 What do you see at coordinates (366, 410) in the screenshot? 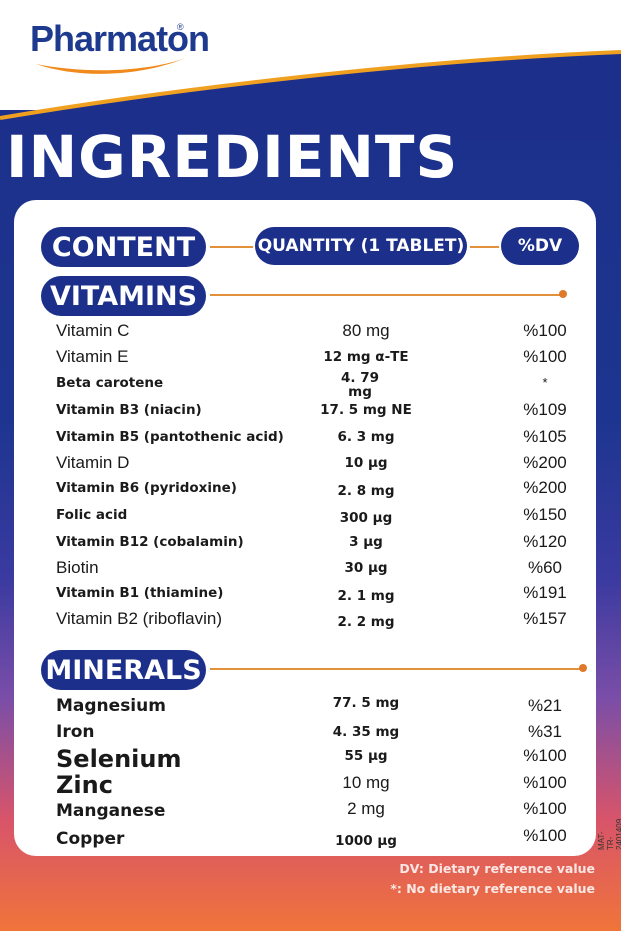
I see `ingredient-quantity: 17. 5 mg NE` at bounding box center [366, 410].